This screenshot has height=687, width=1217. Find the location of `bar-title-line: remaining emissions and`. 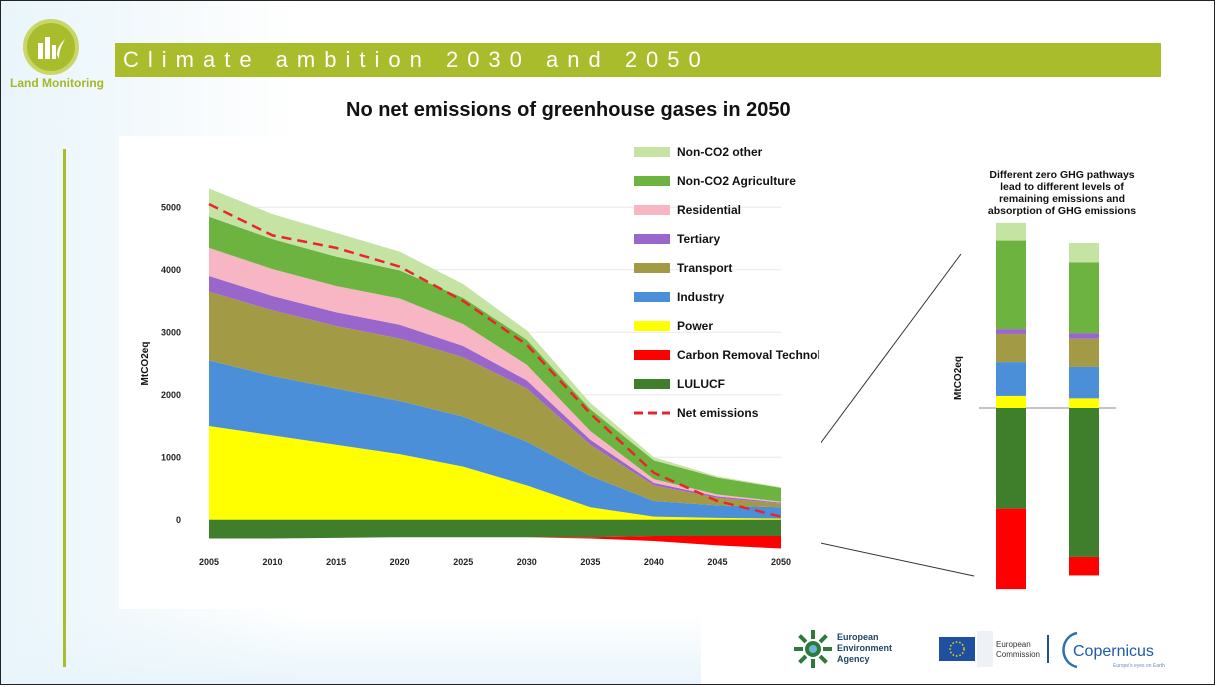

bar-title-line: remaining emissions and is located at coordinates (1062, 199).